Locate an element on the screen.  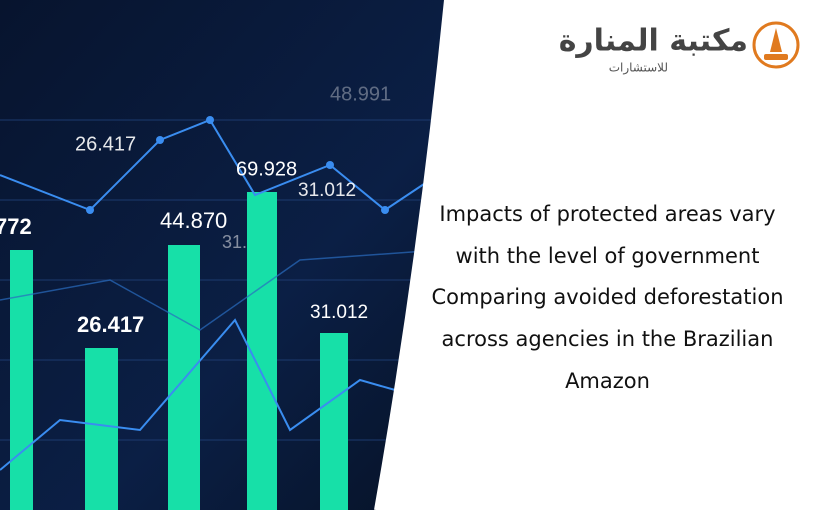
logo-tagline: للاستشارات is located at coordinates (638, 68).